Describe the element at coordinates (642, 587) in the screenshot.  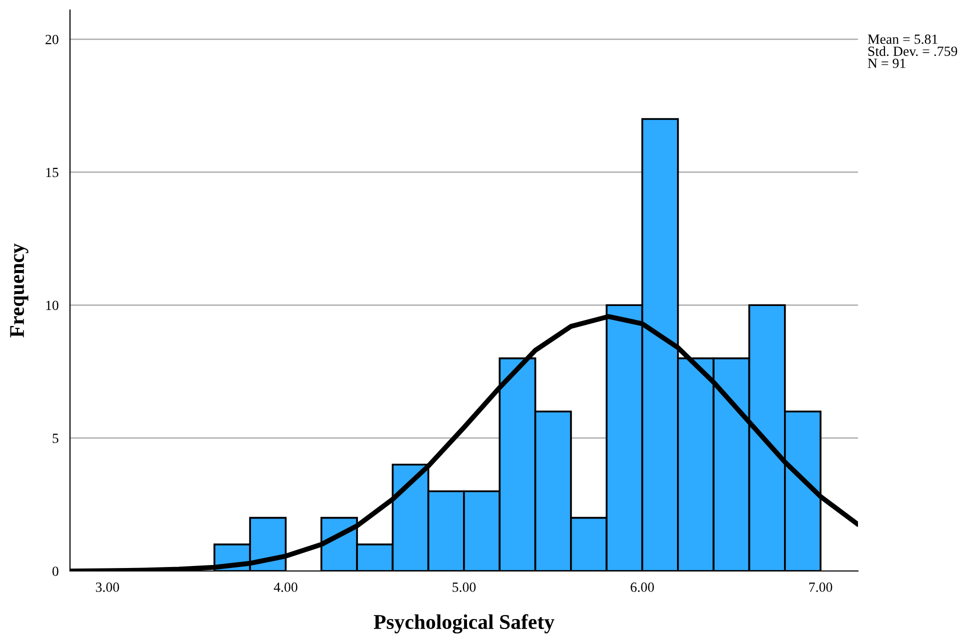
I see `x-tick-label: 6.00` at that location.